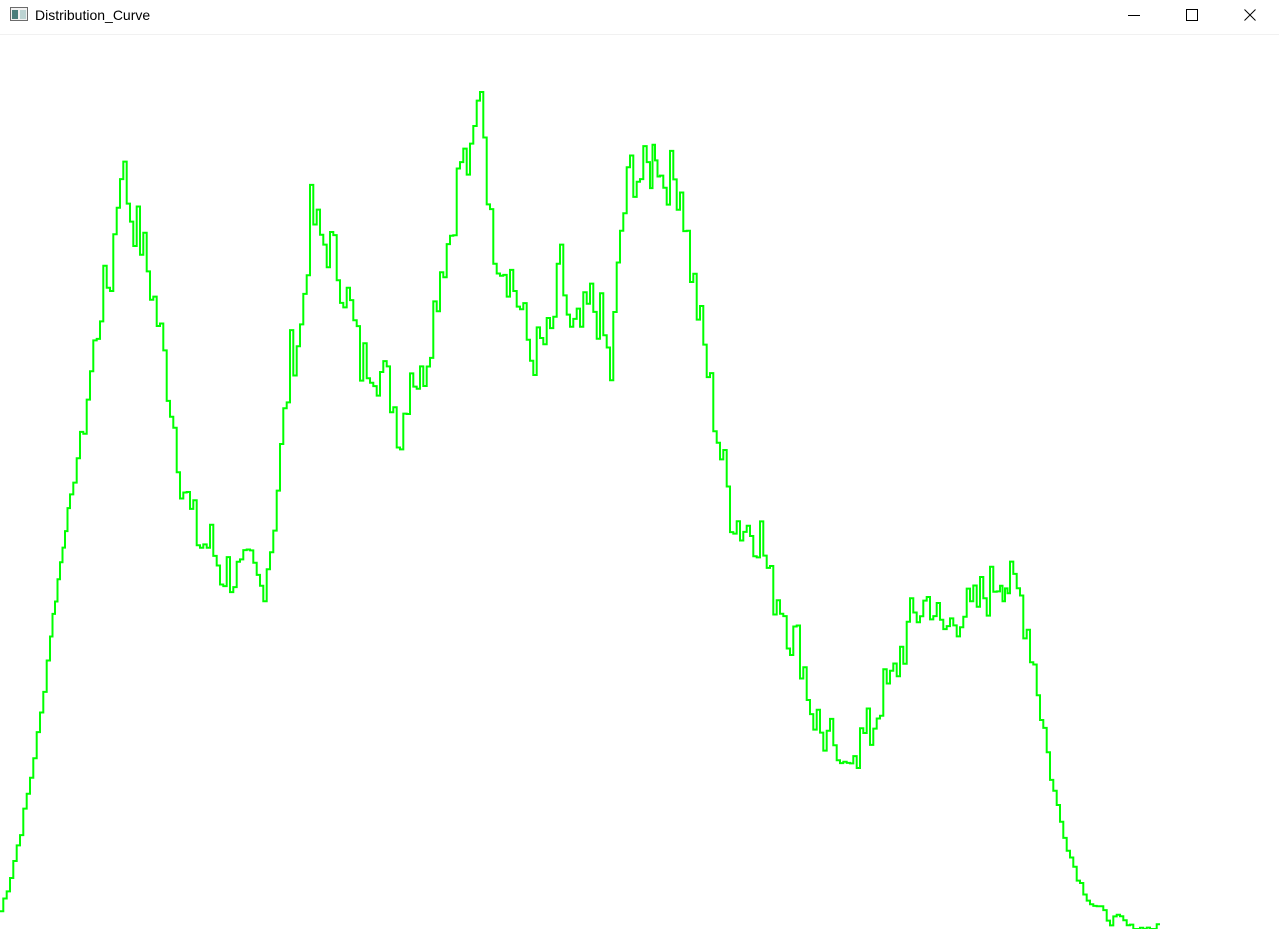  What do you see at coordinates (639, 34) in the screenshot?
I see `content-divider` at bounding box center [639, 34].